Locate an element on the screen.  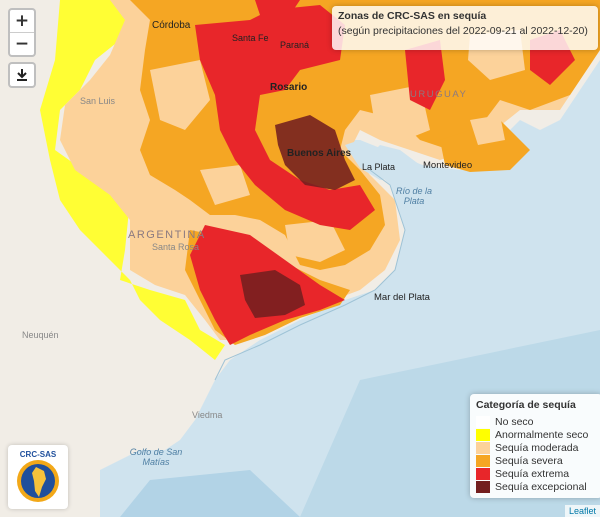
region-exceptional is located at coordinates (315, 152).